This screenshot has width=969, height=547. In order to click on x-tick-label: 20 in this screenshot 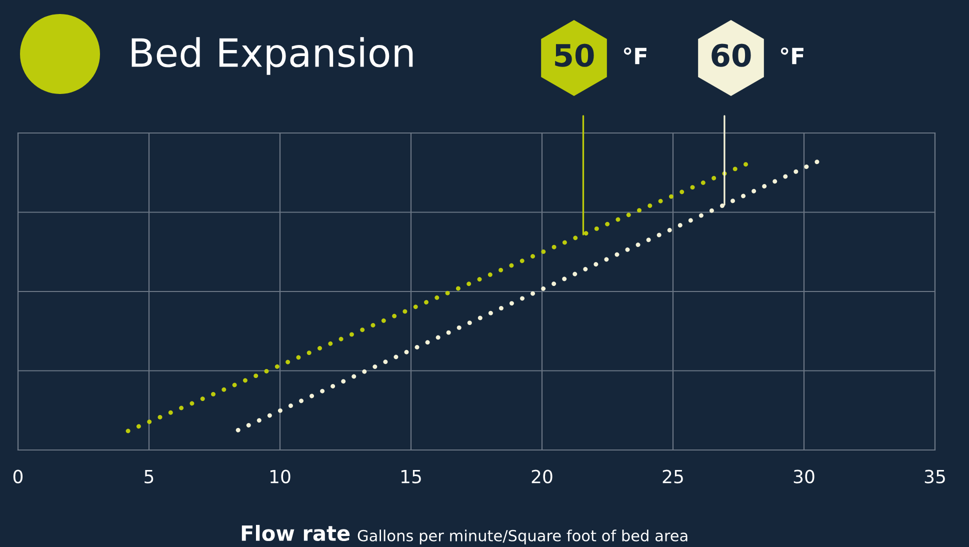, I will do `click(542, 477)`.